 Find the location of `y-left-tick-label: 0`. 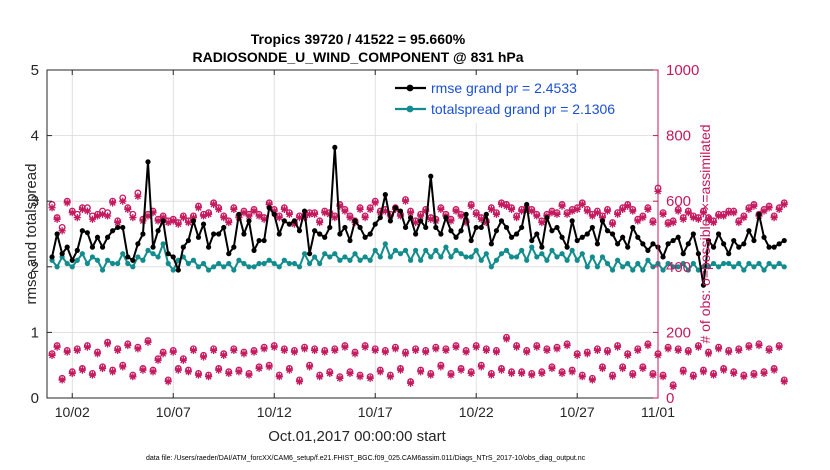

y-left-tick-label: 0 is located at coordinates (35, 398).